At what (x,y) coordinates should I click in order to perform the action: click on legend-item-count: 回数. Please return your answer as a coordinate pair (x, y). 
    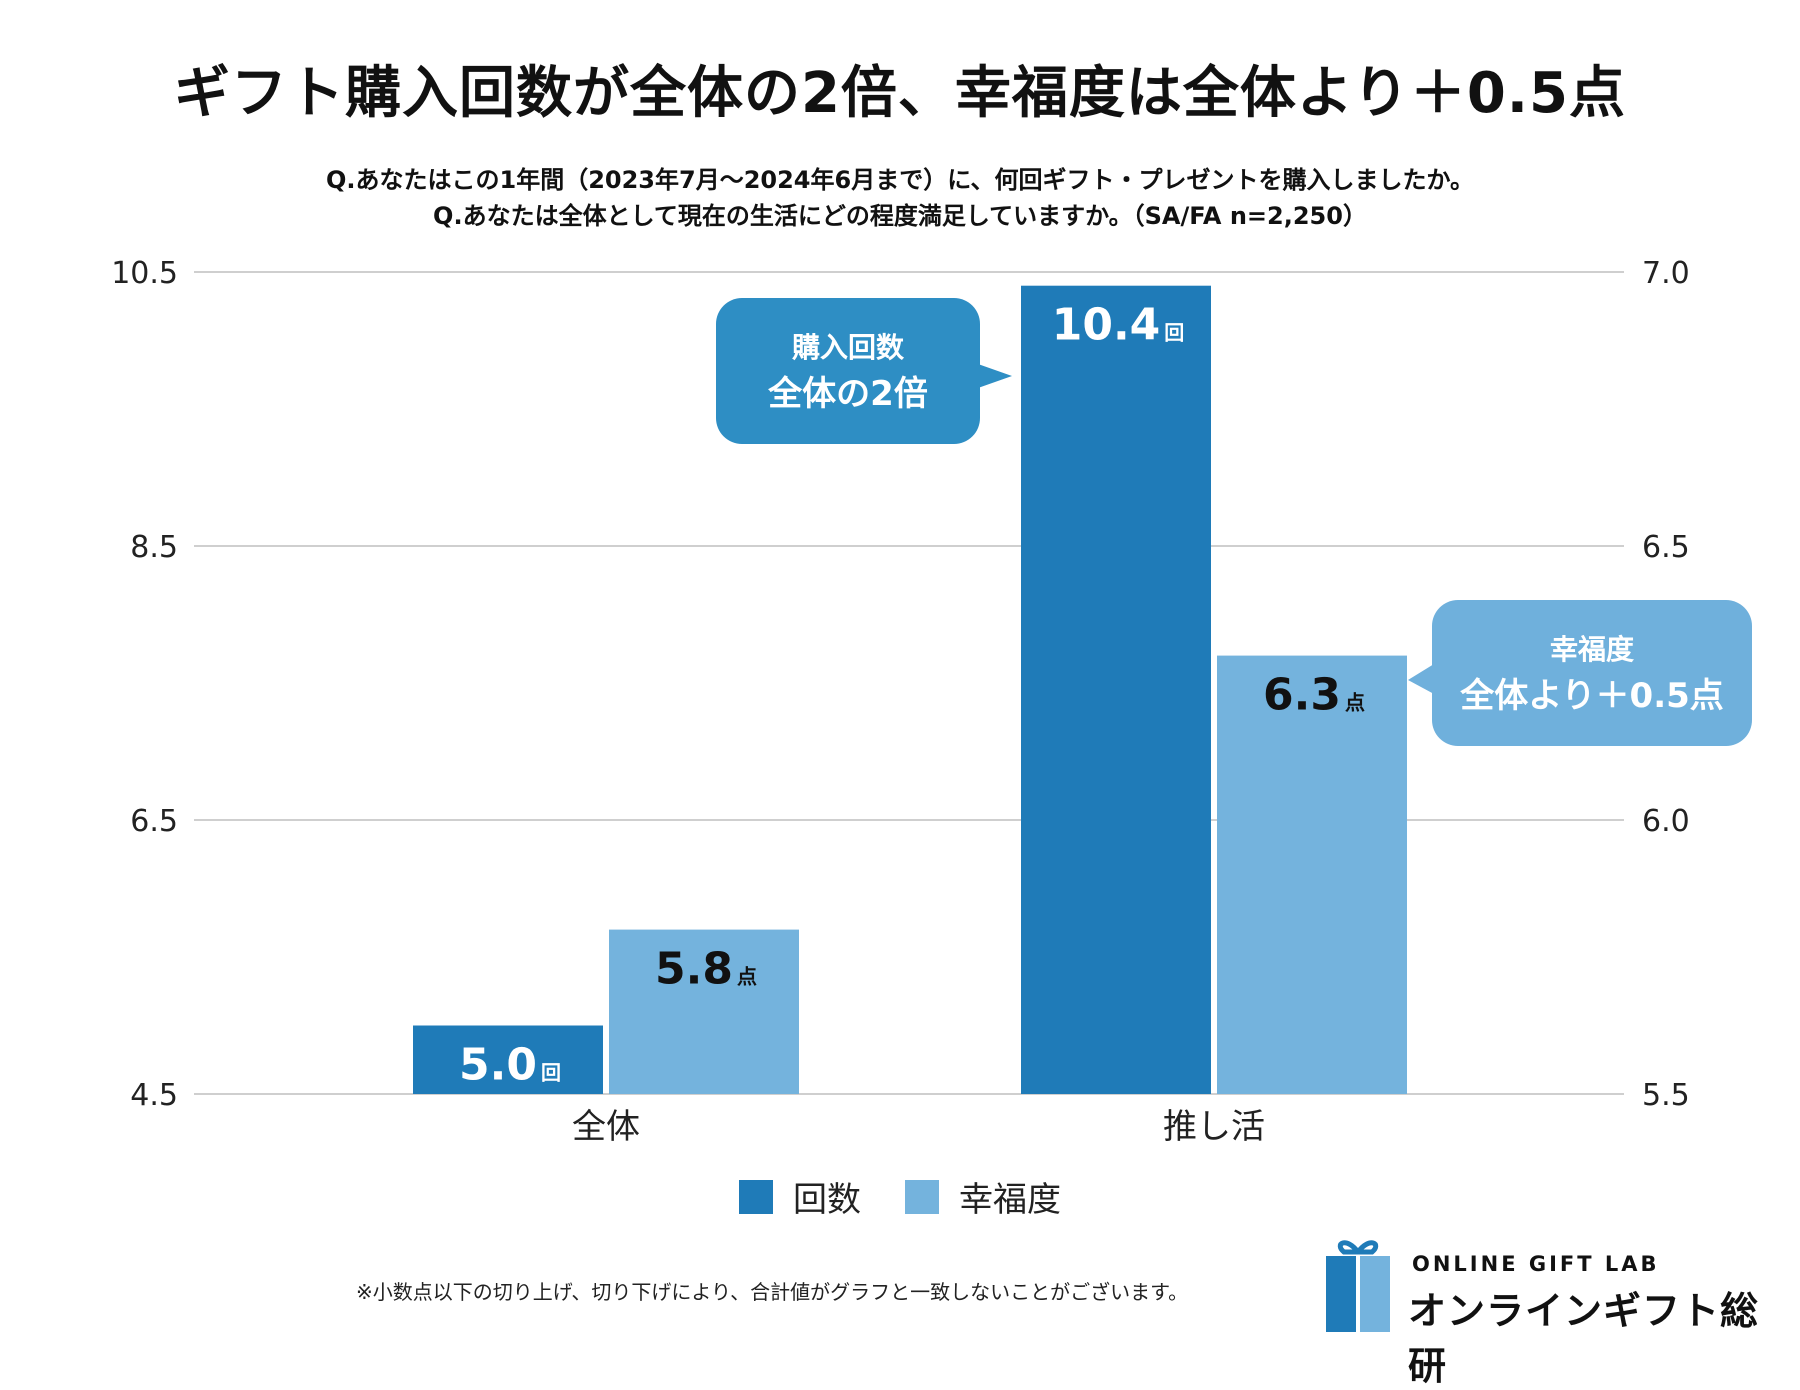
    Looking at the image, I should click on (800, 1196).